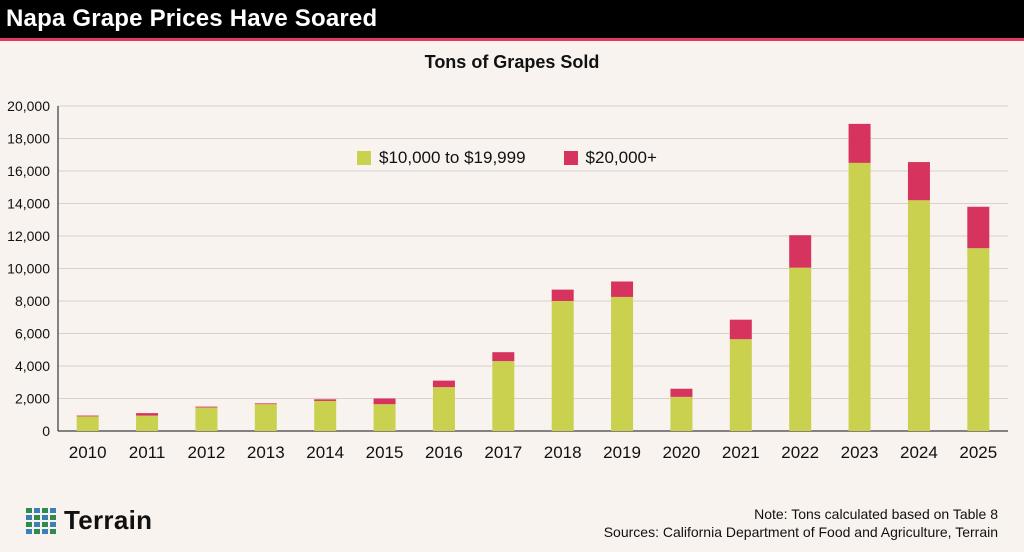 Image resolution: width=1024 pixels, height=552 pixels. Describe the element at coordinates (364, 158) in the screenshot. I see `legend-swatch-low` at that location.